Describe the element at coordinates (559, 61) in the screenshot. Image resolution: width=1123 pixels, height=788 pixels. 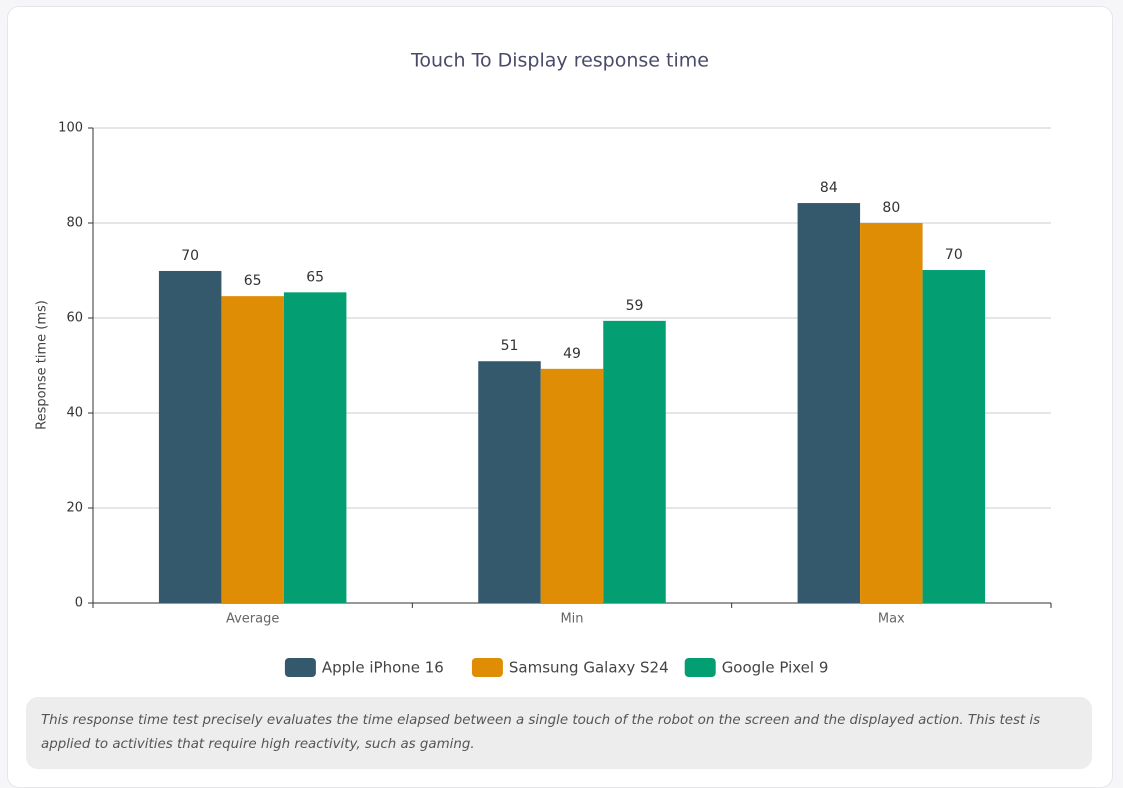
I see `chart-title: Touch To Display response time` at that location.